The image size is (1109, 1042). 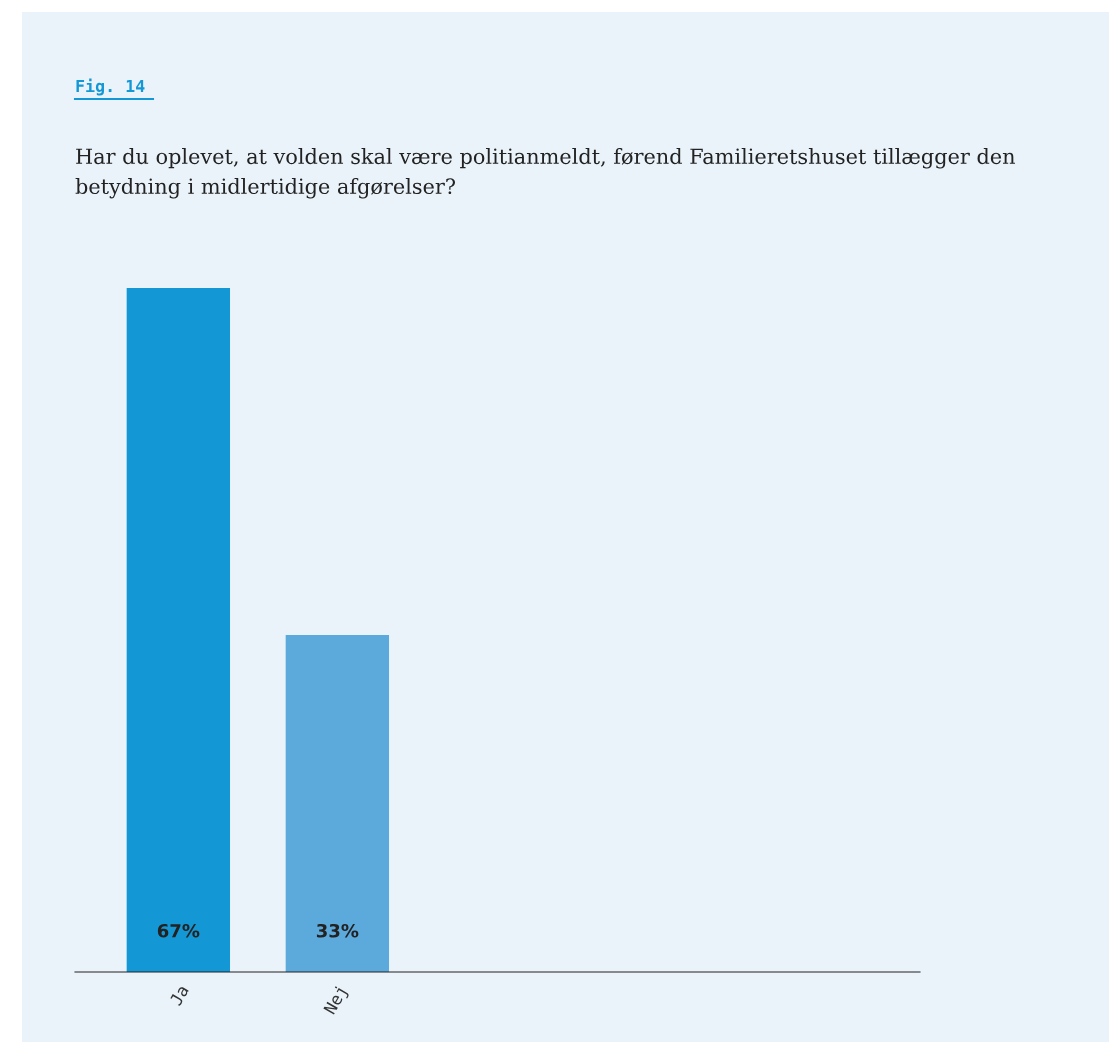 I want to click on x-tick-label: Ja, so click(x=179, y=995).